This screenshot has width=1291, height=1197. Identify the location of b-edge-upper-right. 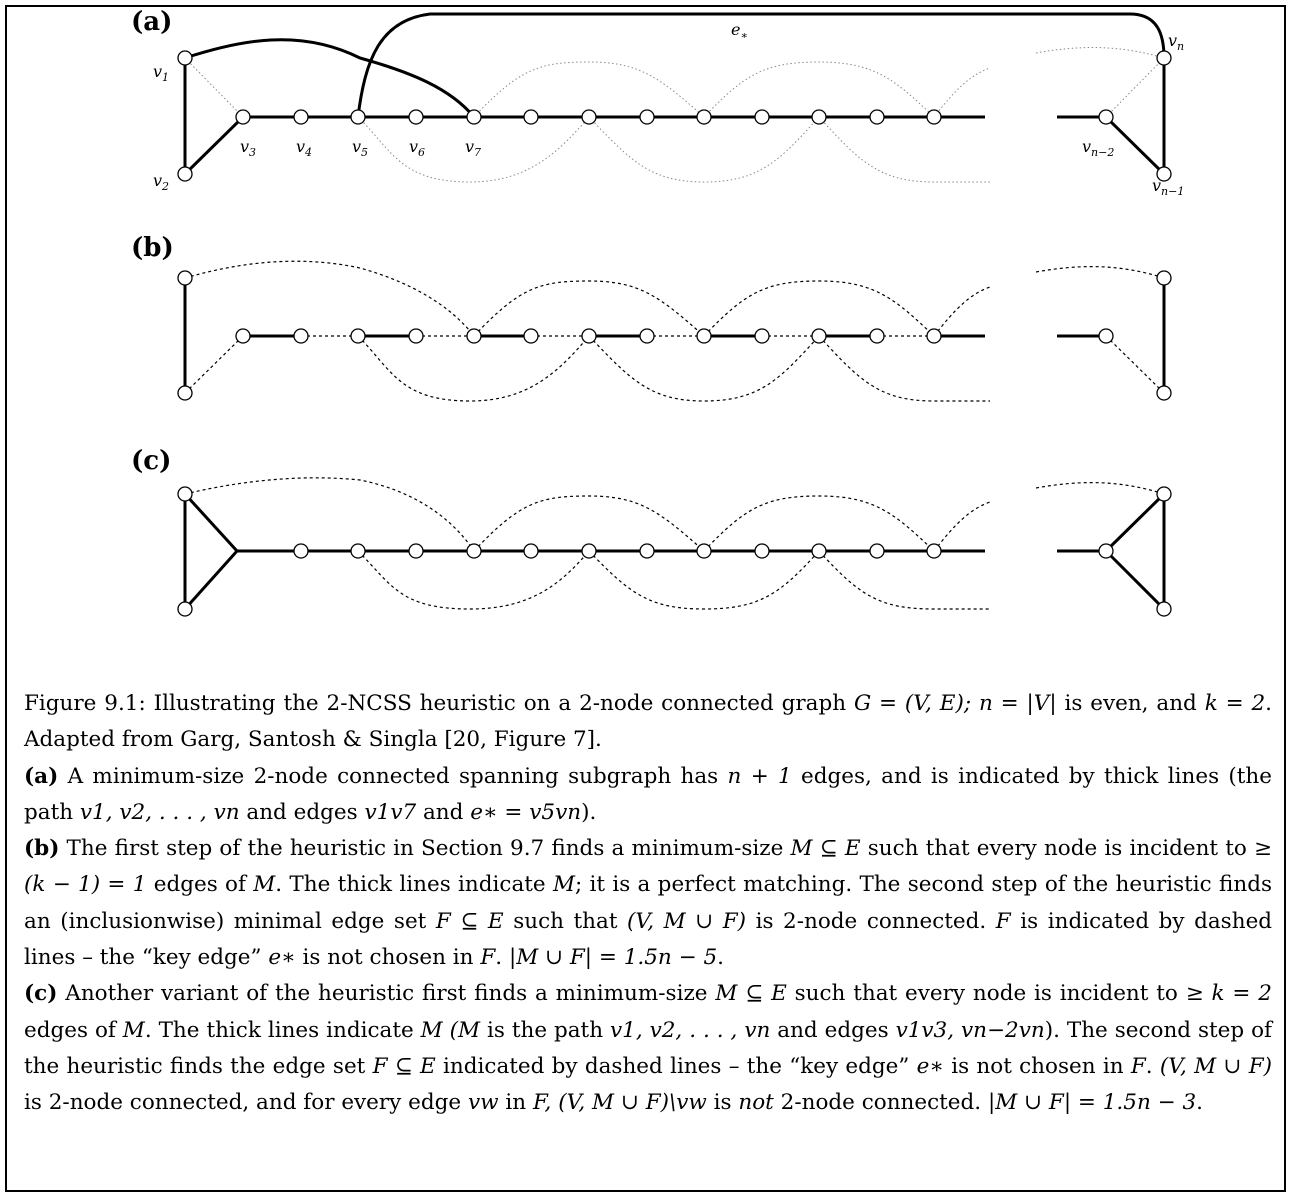
(1100, 272).